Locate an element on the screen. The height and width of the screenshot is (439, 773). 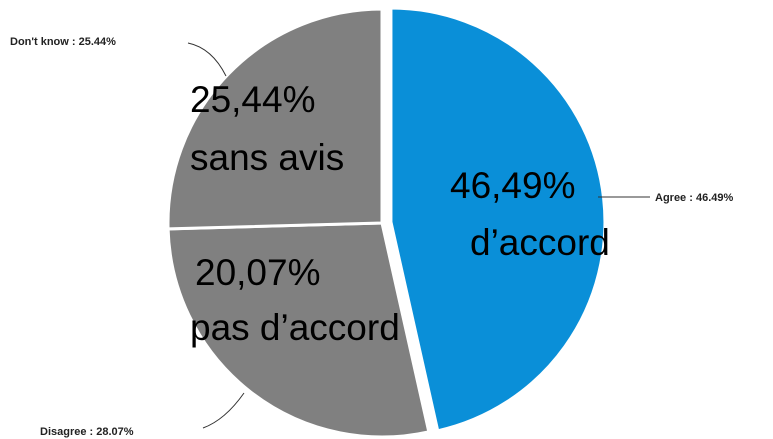
annotation: sans avis is located at coordinates (267, 157).